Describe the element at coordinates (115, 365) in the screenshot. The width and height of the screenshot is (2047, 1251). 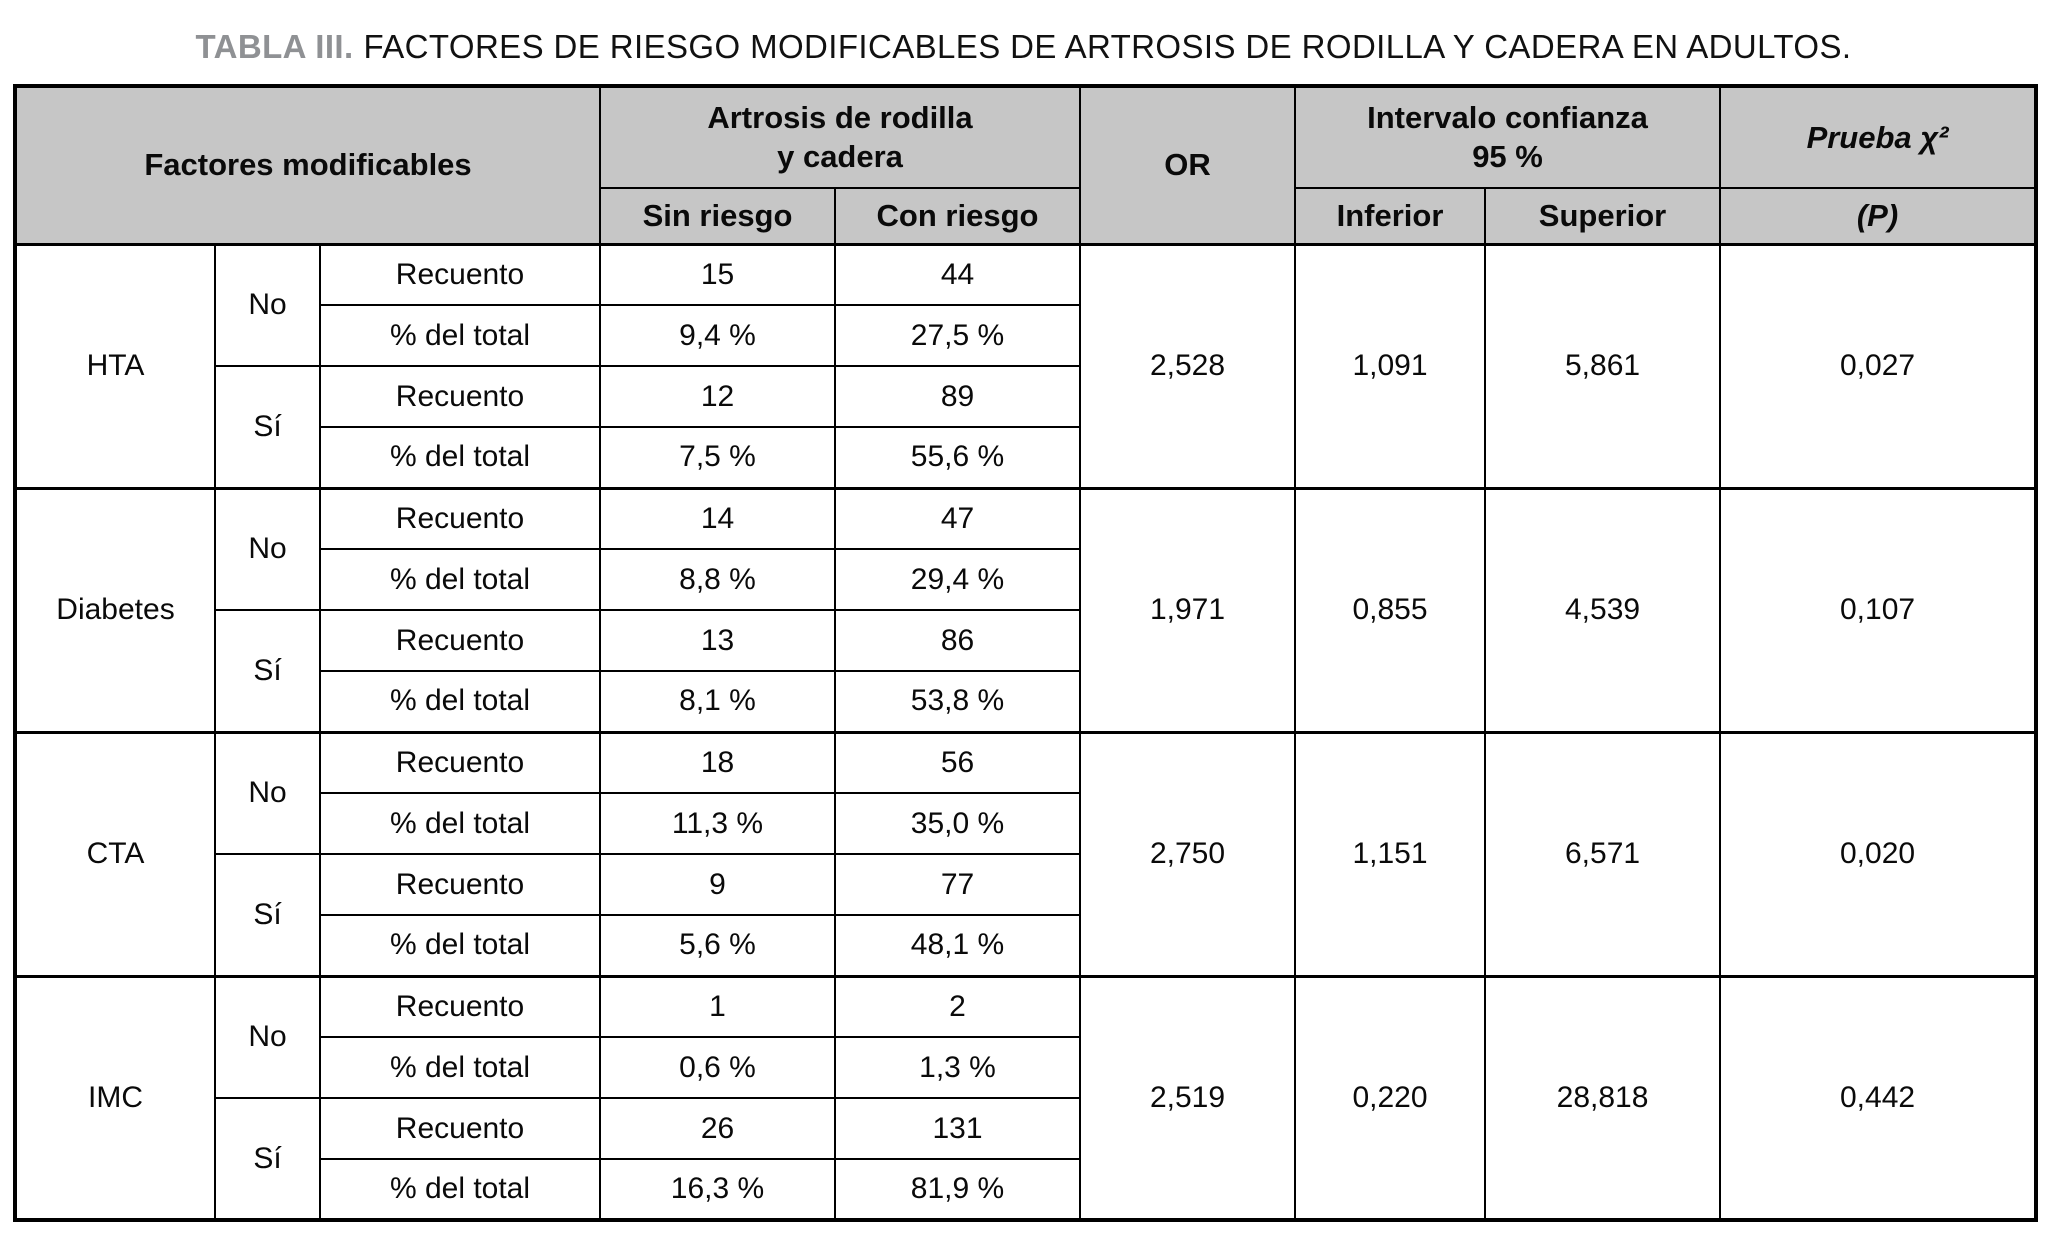
I see `factor-name-hta: HTA` at that location.